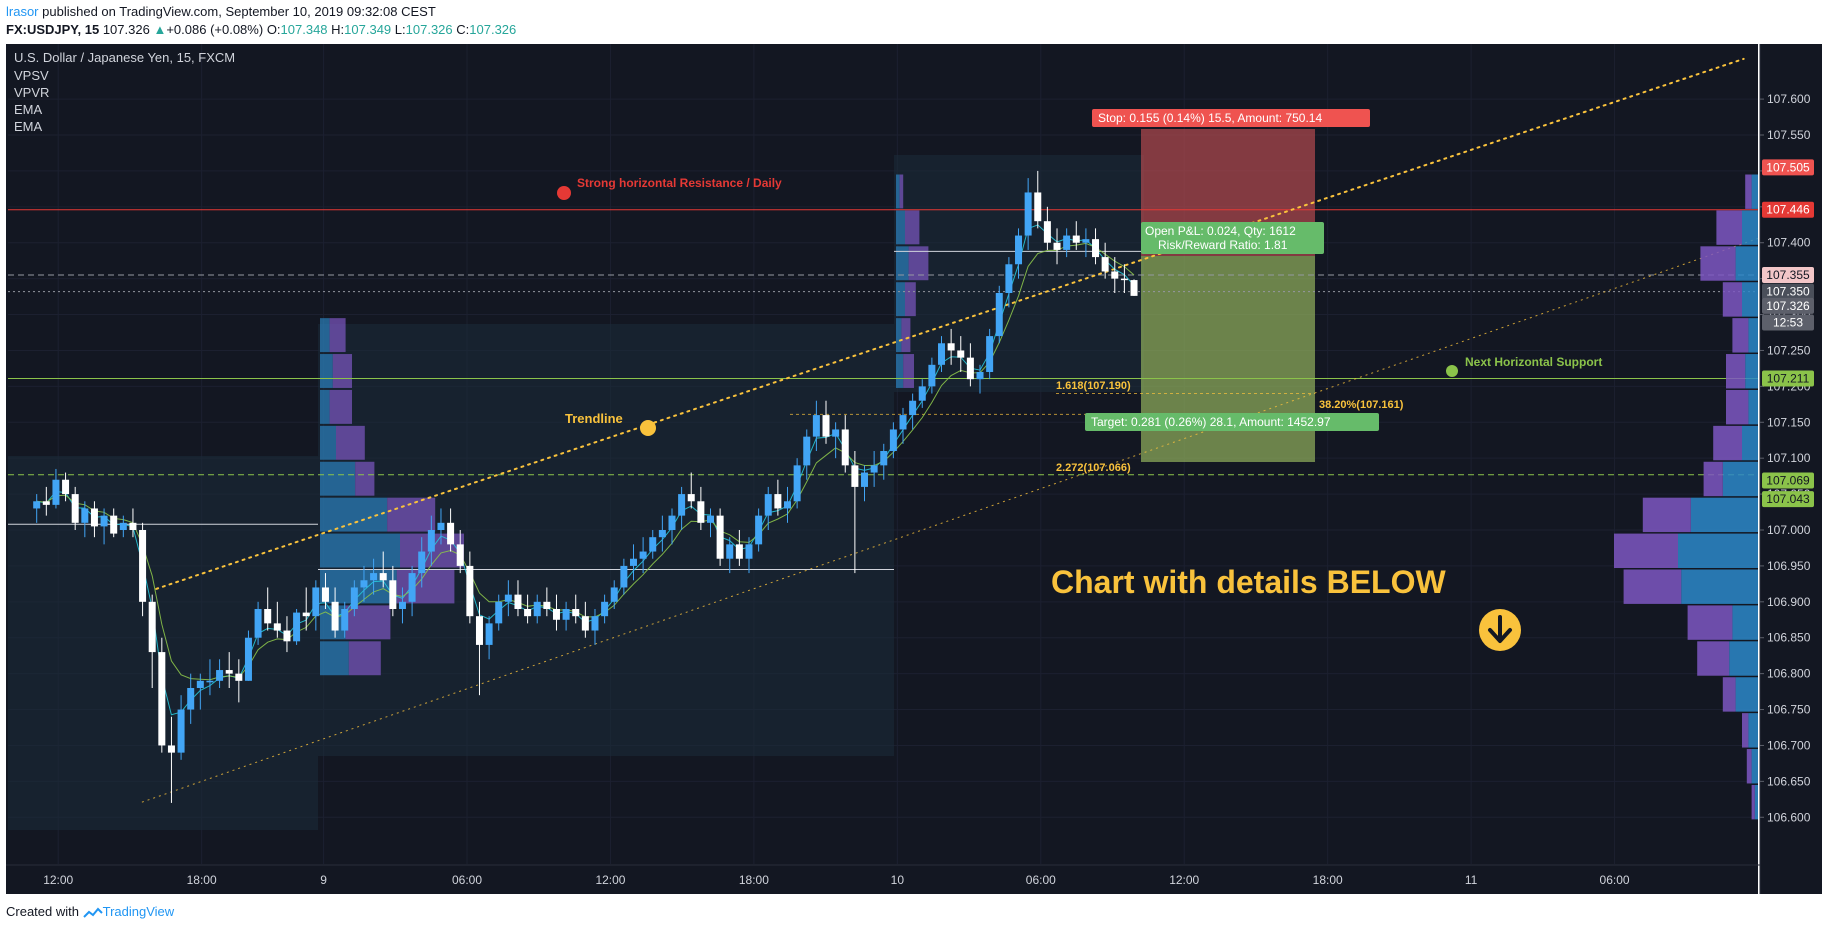  Describe the element at coordinates (28, 126) in the screenshot. I see `legend-study-ema-2: EMA` at that location.